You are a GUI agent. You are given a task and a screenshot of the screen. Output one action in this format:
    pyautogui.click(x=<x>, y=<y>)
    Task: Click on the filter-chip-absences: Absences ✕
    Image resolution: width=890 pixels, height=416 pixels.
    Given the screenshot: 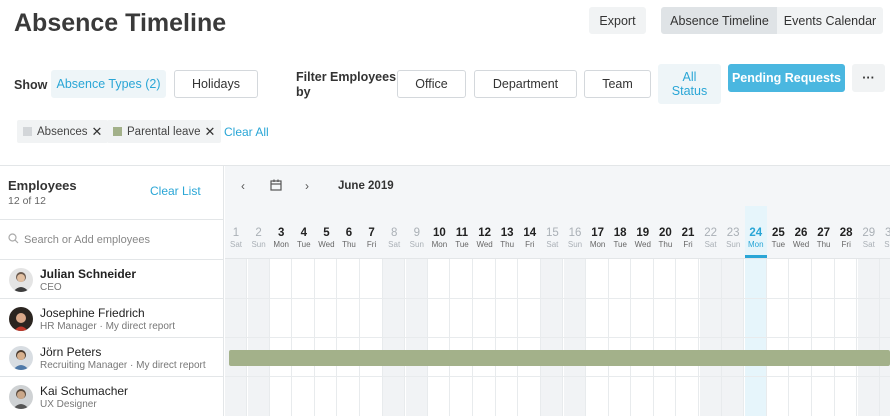 What is the action you would take?
    pyautogui.click(x=63, y=131)
    